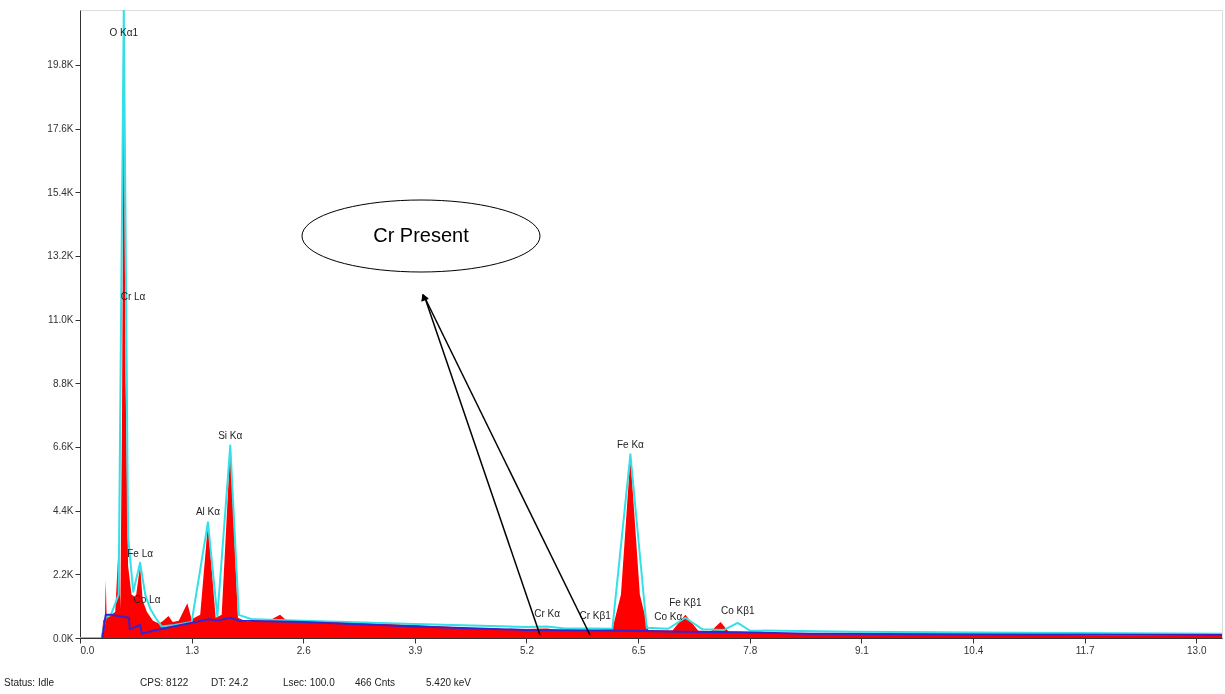  Describe the element at coordinates (230, 682) in the screenshot. I see `text: DT: 24.2` at that location.